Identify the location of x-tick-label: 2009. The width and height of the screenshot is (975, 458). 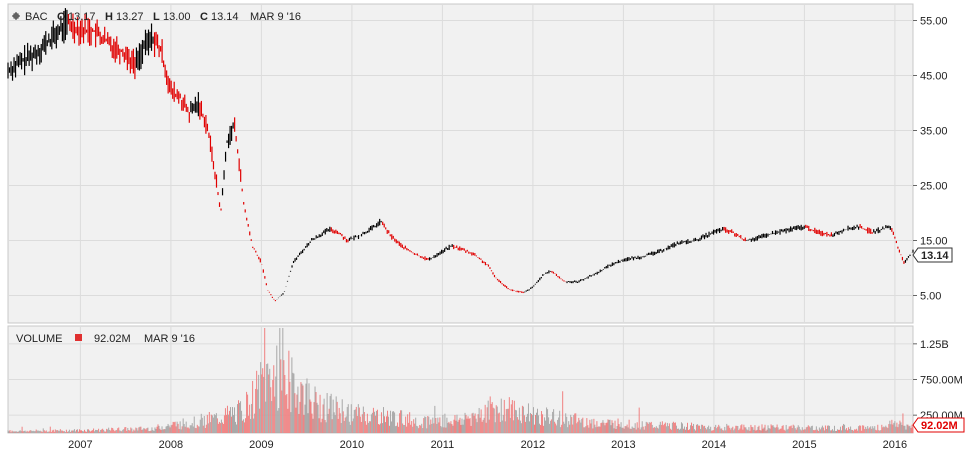
(261, 445).